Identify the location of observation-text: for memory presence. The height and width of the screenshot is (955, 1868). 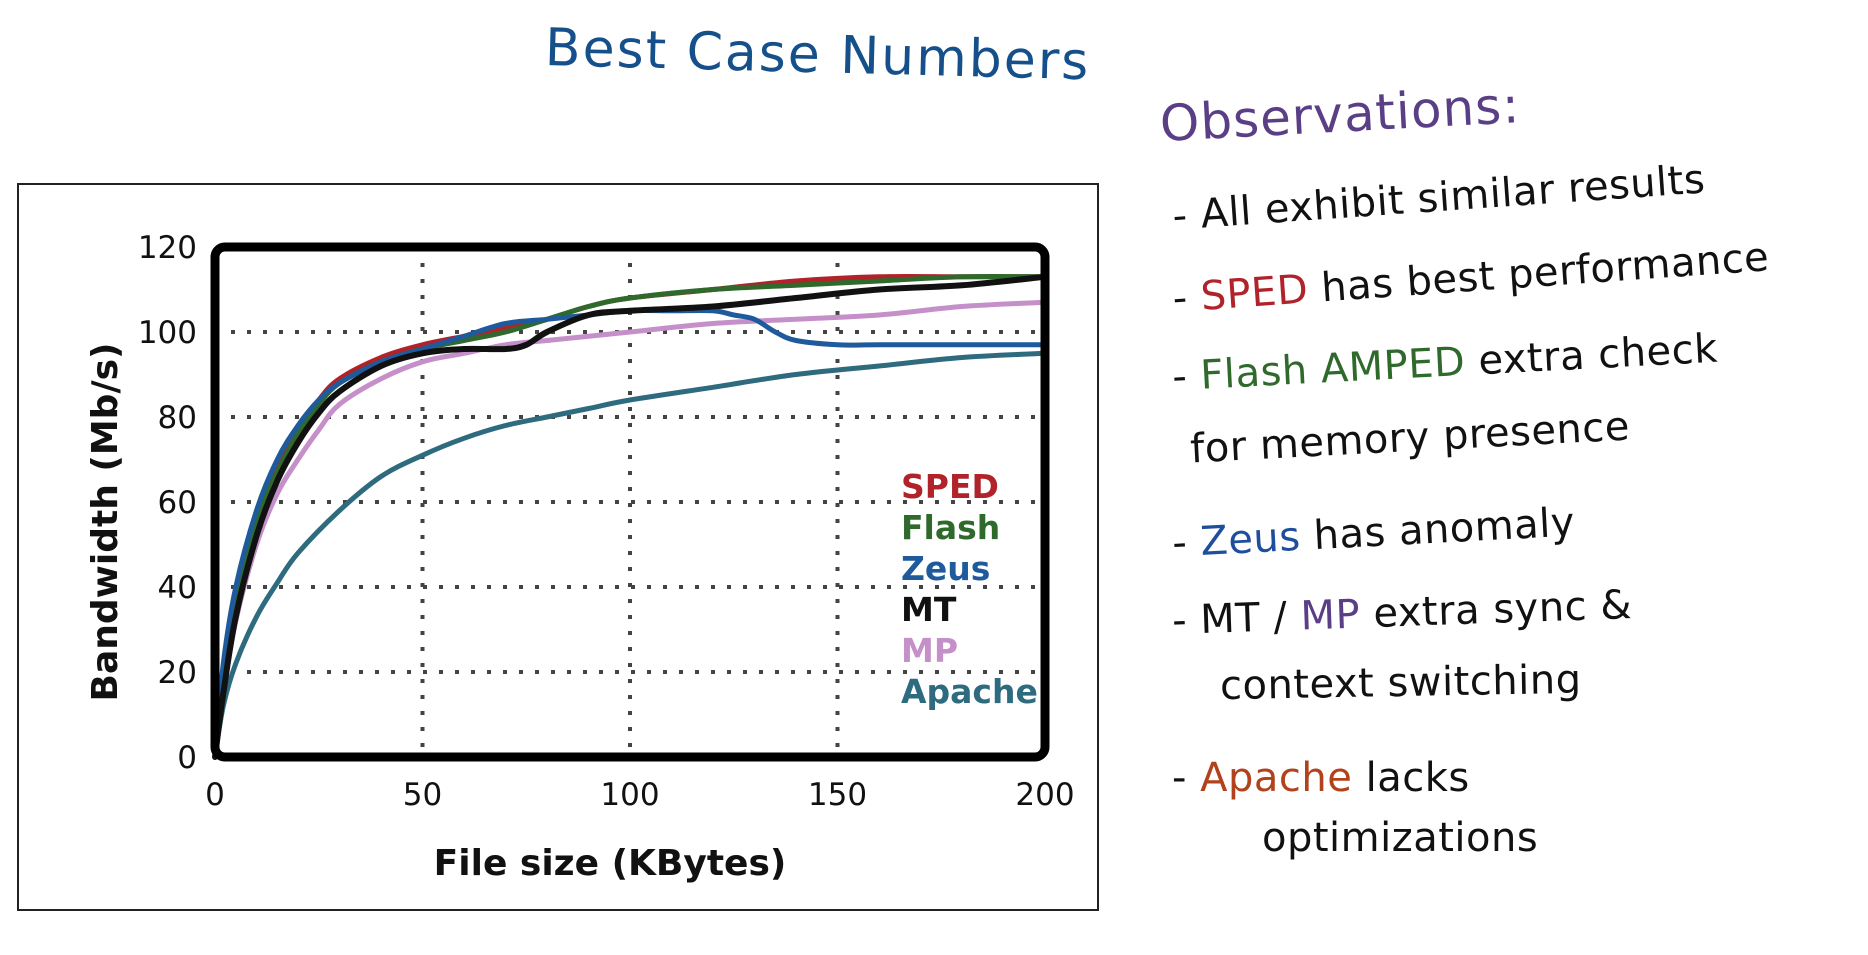
(1410, 438).